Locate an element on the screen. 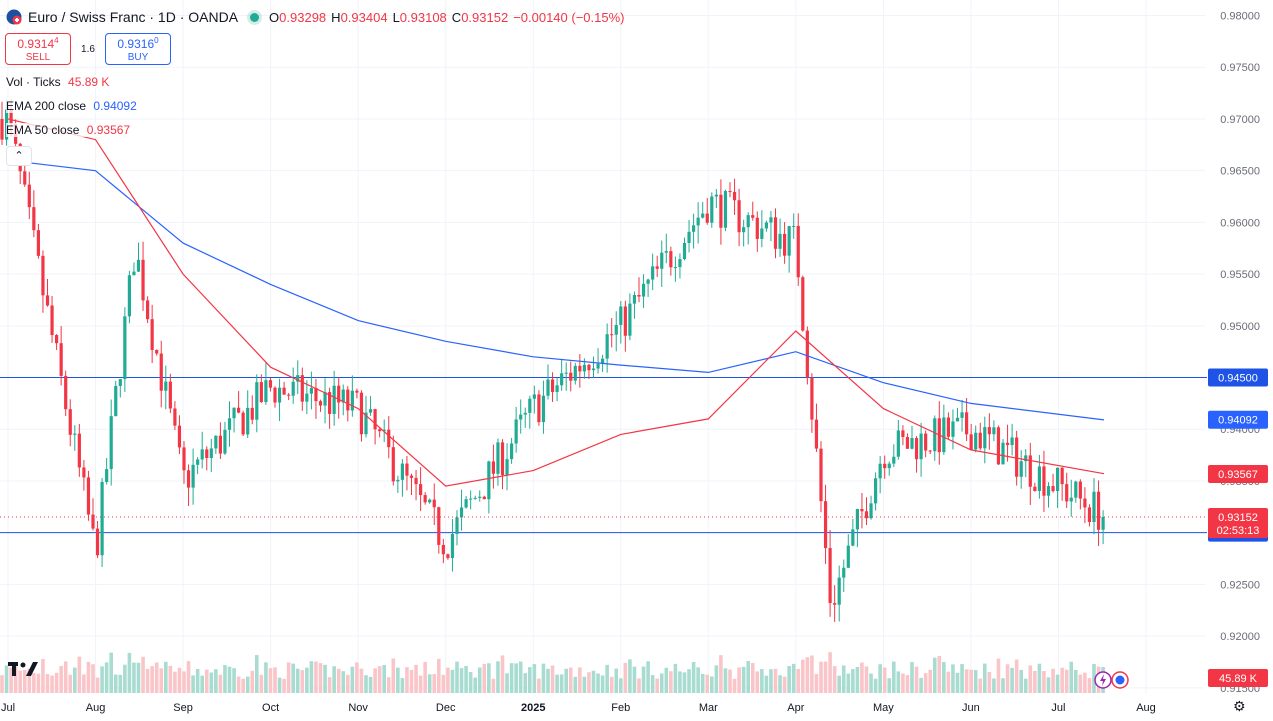 The width and height of the screenshot is (1273, 721). x-tick-label: Aug is located at coordinates (1146, 708).